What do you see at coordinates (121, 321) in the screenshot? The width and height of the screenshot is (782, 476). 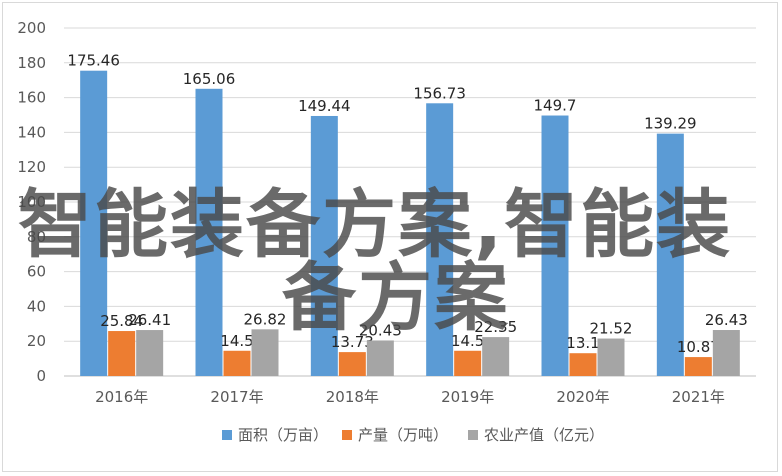 I see `data-label: 25.84` at bounding box center [121, 321].